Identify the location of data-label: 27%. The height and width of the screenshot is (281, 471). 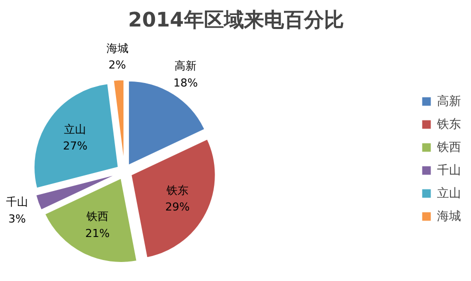
(75, 146).